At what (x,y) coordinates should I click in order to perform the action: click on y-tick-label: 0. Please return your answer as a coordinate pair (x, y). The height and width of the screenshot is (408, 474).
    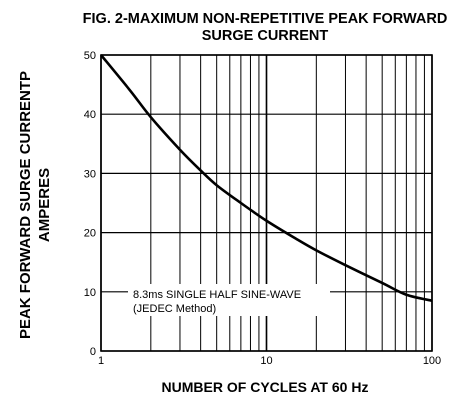
    Looking at the image, I should click on (93, 352).